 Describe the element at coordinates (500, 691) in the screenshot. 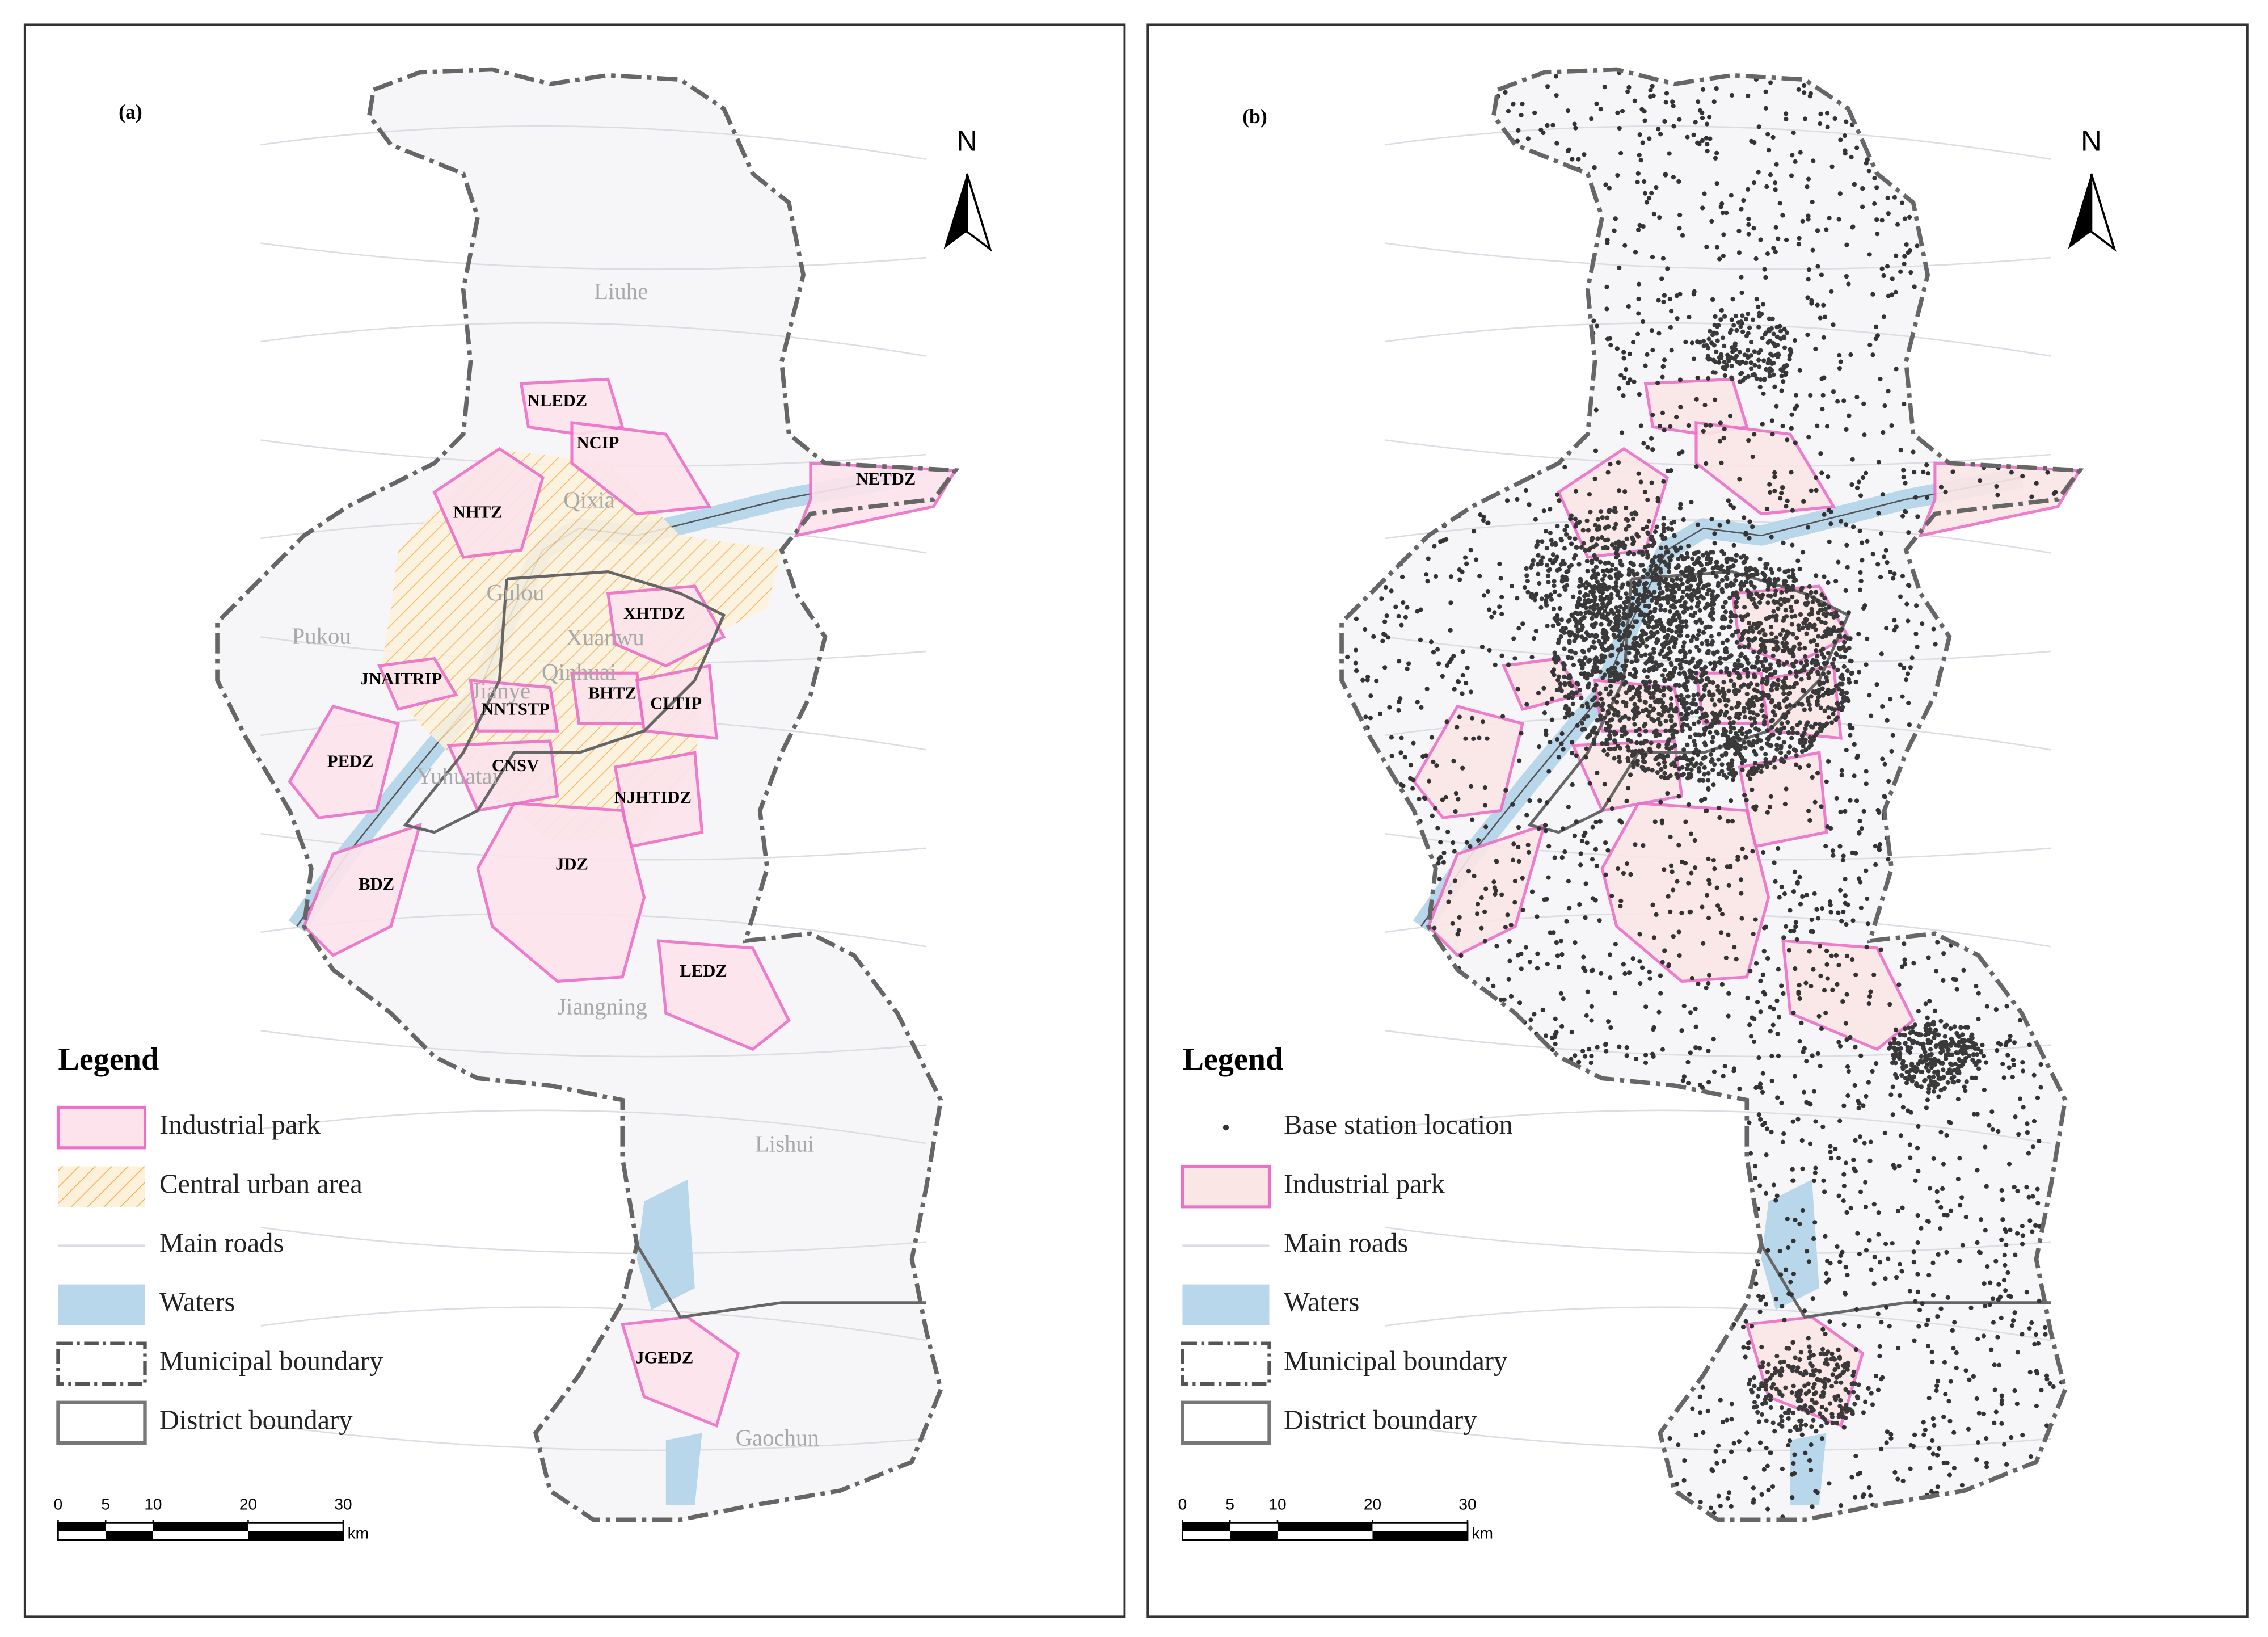

I see `district-label: Jianye` at that location.